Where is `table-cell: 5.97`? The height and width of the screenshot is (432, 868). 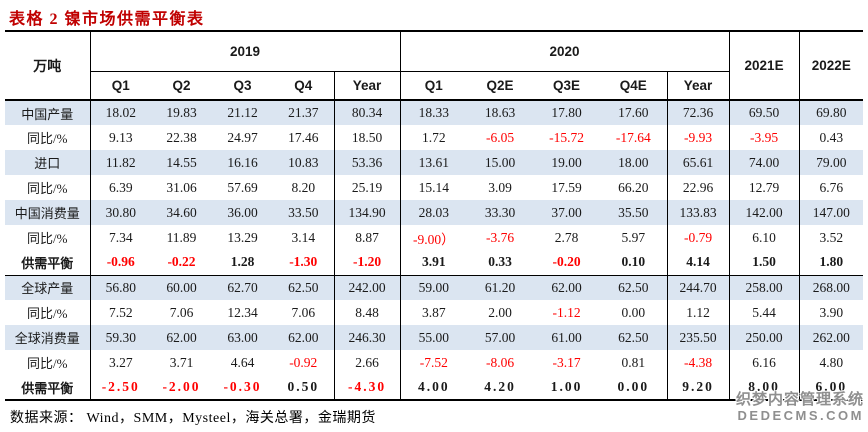
table-cell: 5.97 is located at coordinates (634, 237).